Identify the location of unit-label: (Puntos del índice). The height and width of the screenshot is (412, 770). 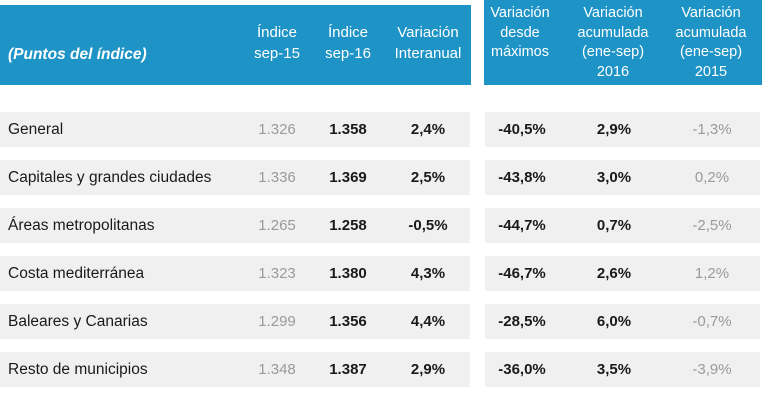
(77, 54).